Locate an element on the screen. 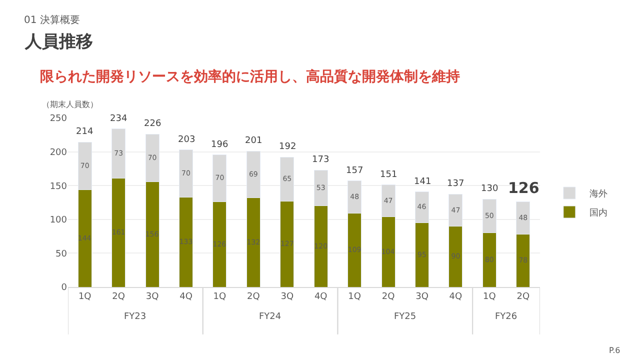 Image resolution: width=640 pixels, height=359 pixels. total-label: 226 is located at coordinates (153, 124).